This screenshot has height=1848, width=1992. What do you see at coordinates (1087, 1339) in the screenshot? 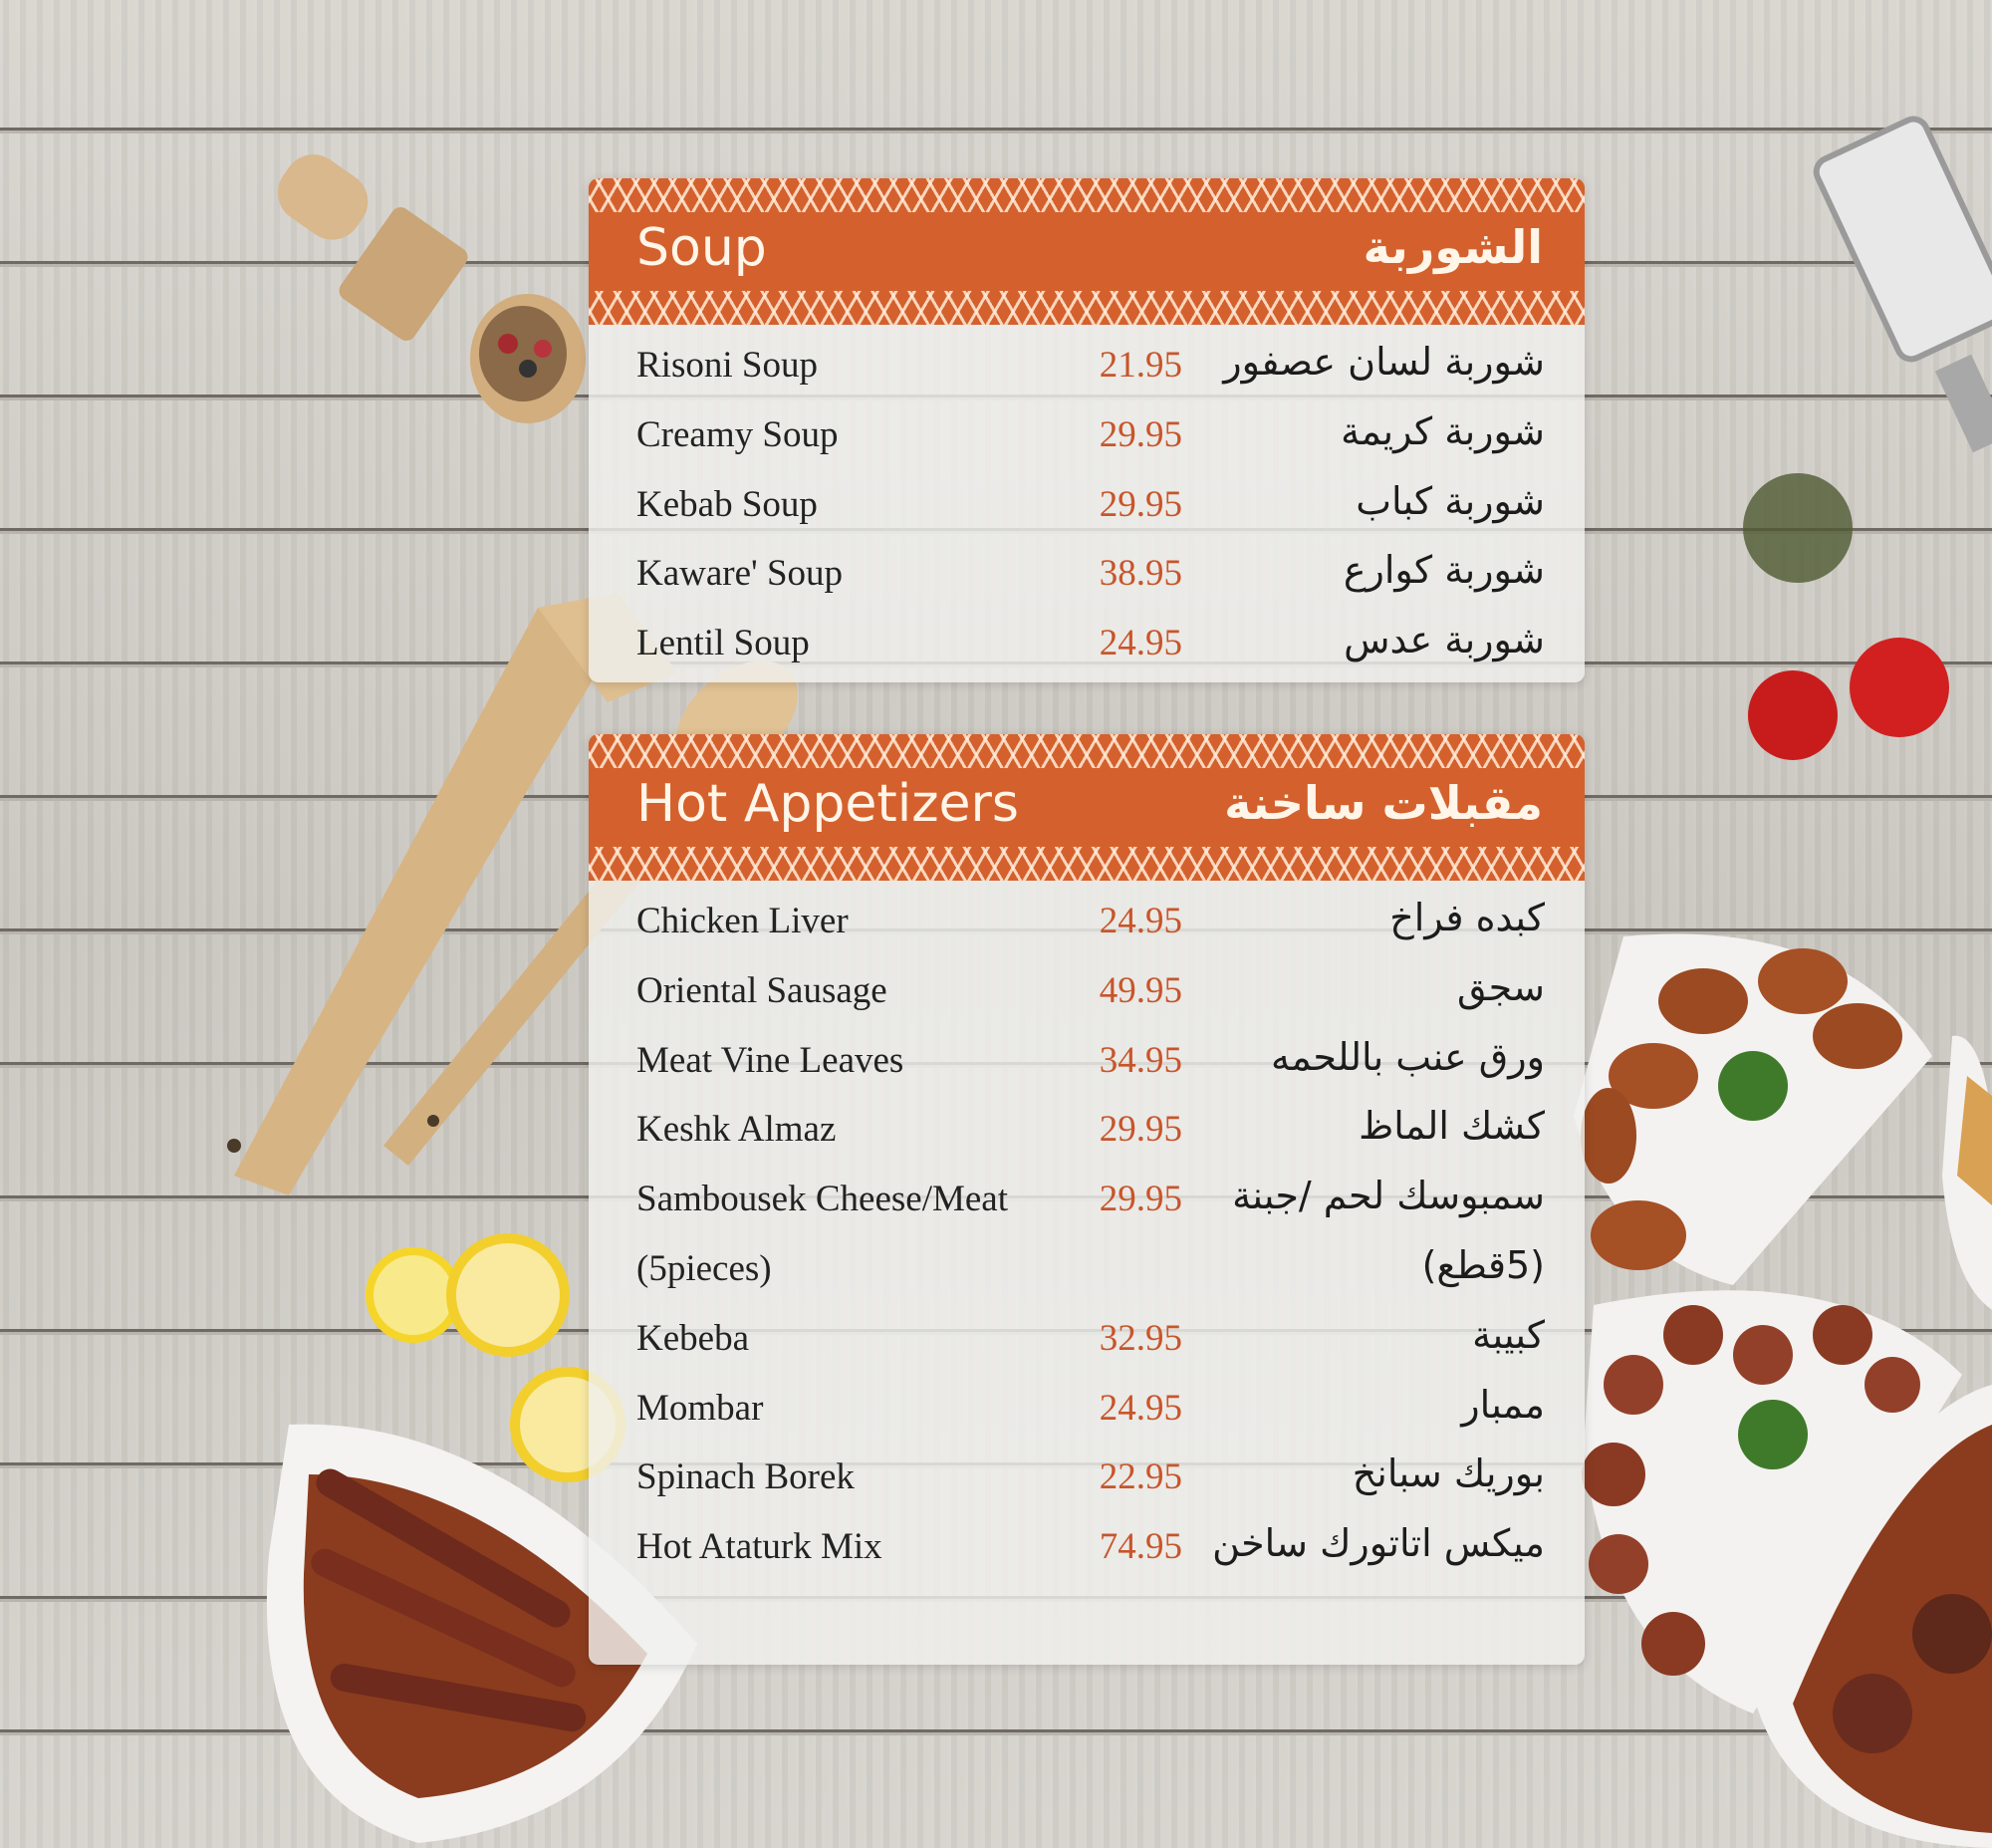
I see `menu-item-row: Kebeba 32.95 كبيبة` at bounding box center [1087, 1339].